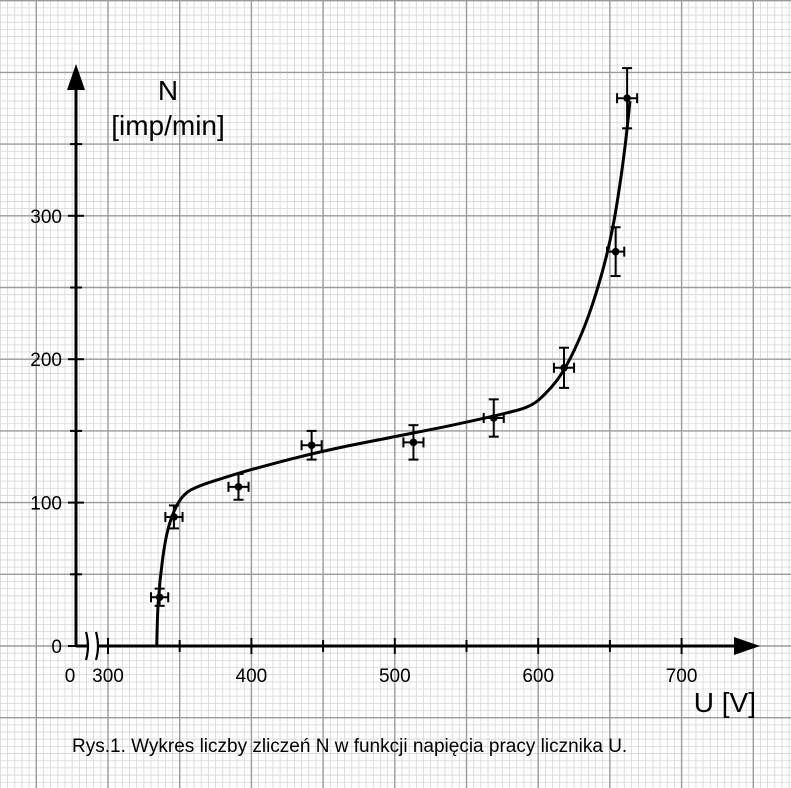  I want to click on x-tick-label: 400, so click(252, 676).